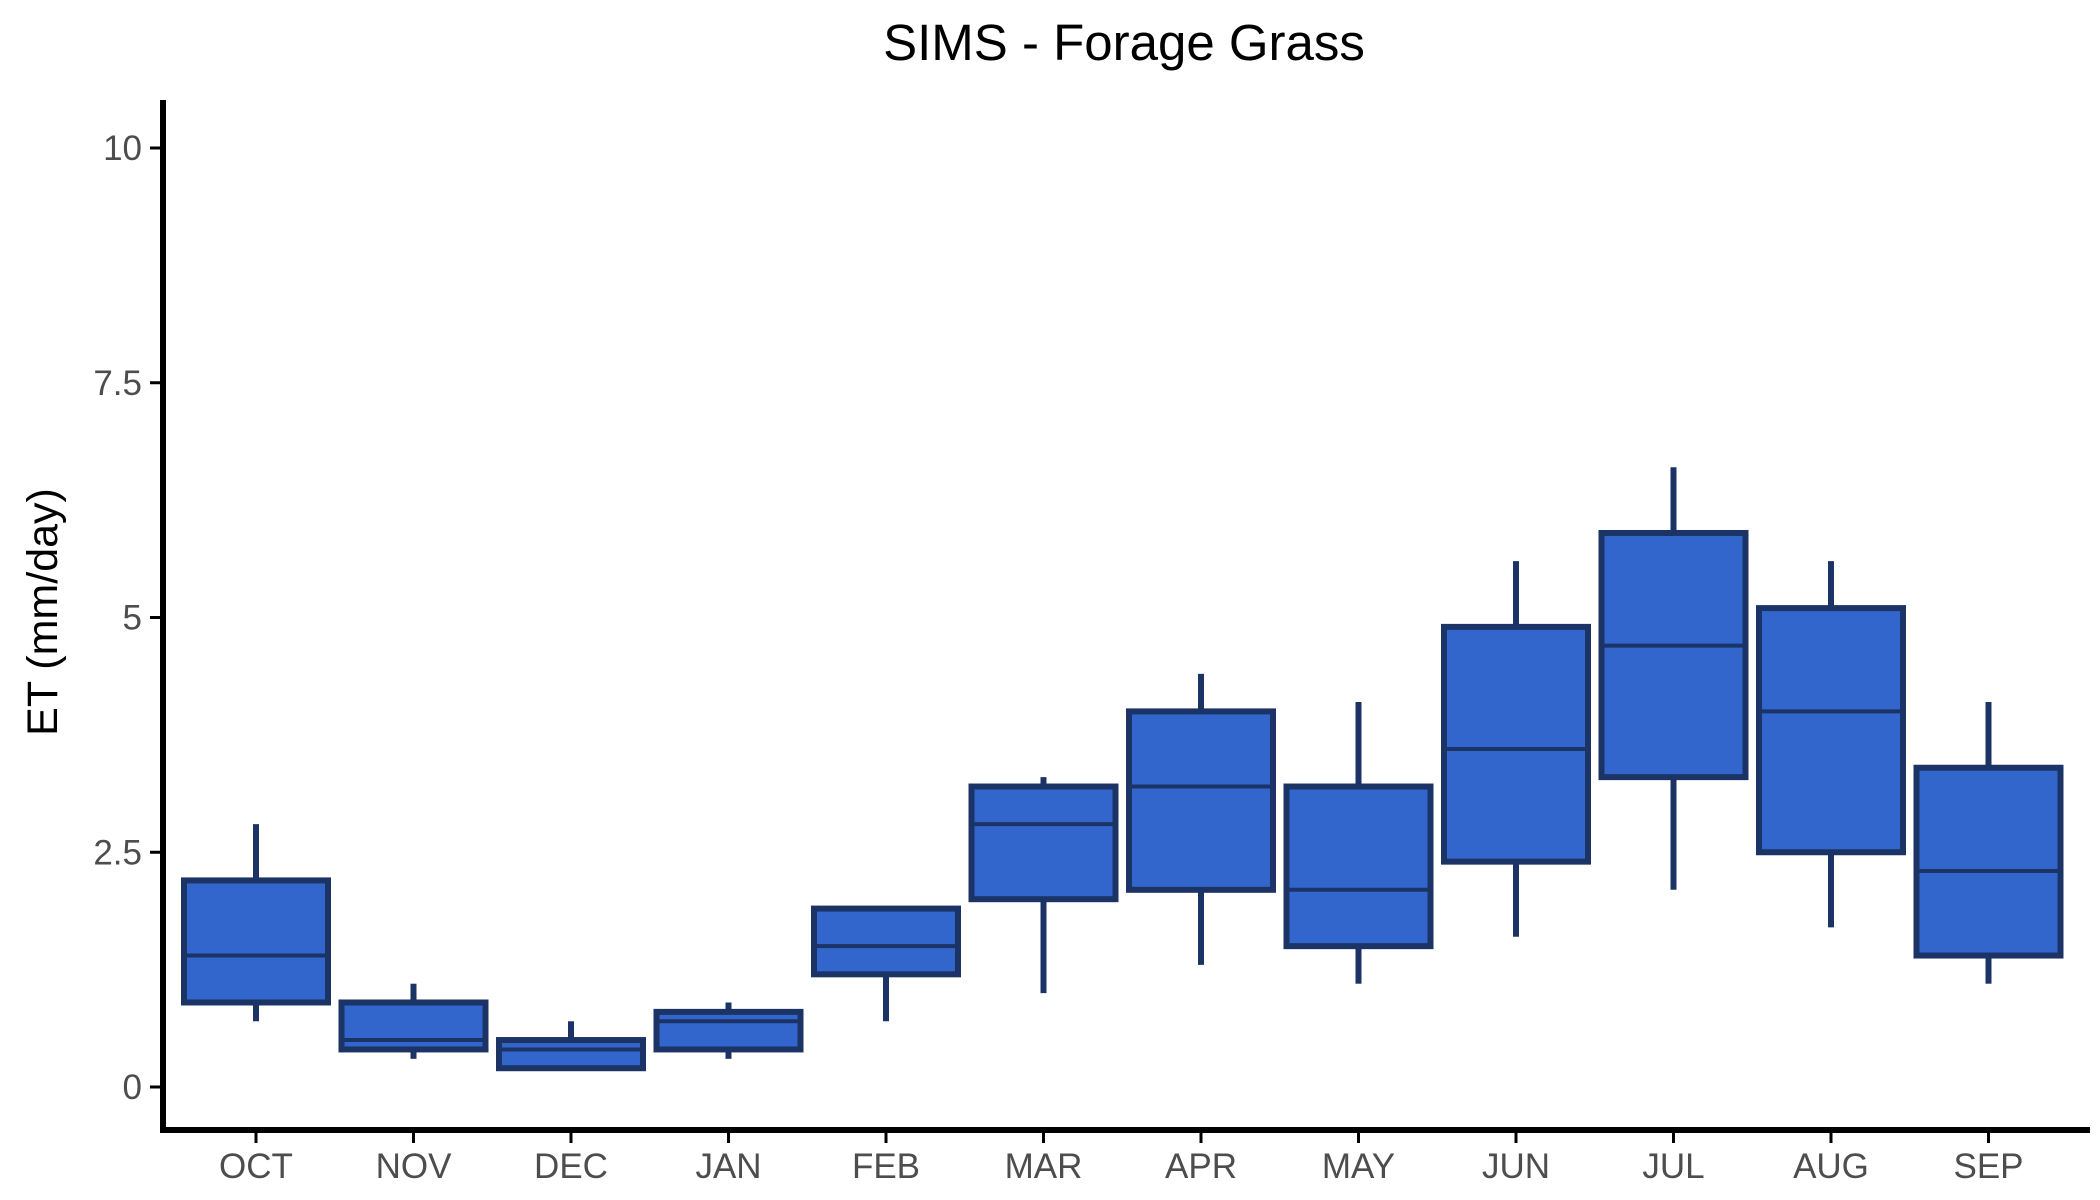 The width and height of the screenshot is (2100, 1200). What do you see at coordinates (1831, 1166) in the screenshot?
I see `x-tick-label-aug: AUG` at bounding box center [1831, 1166].